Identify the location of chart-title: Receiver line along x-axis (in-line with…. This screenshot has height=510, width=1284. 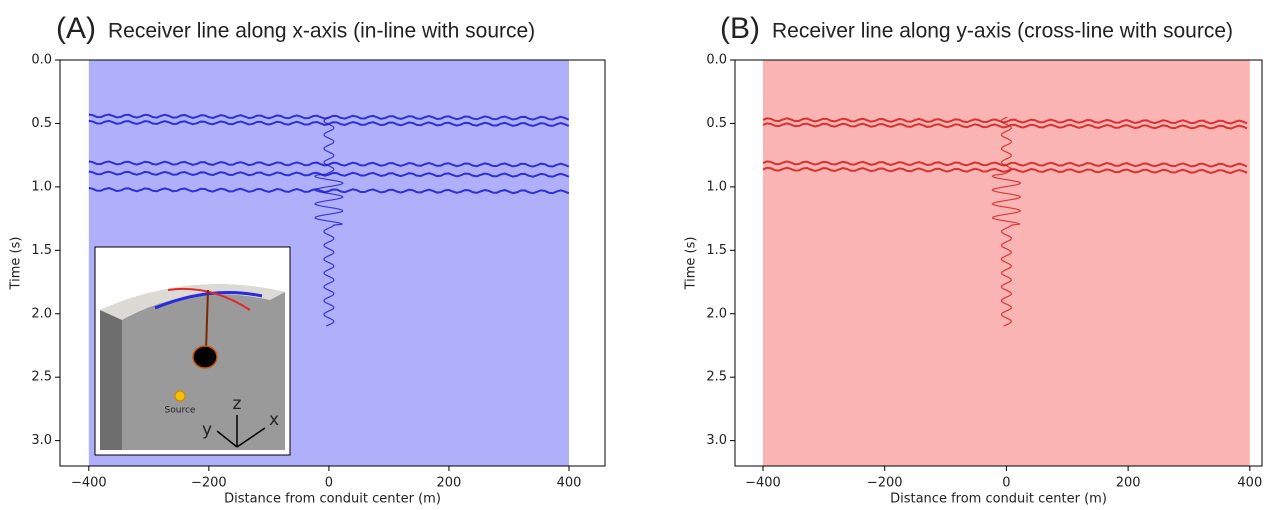
(321, 31).